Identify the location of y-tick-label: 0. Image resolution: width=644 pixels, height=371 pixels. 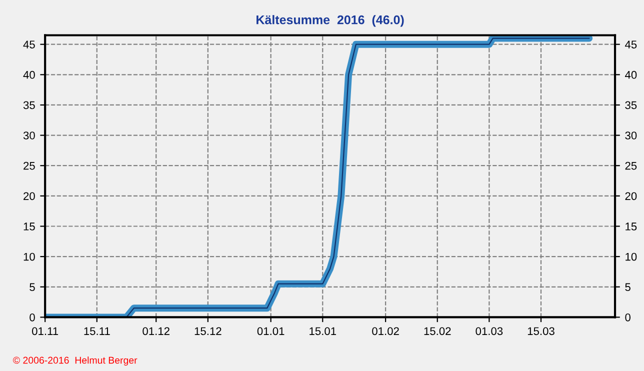
(32, 317).